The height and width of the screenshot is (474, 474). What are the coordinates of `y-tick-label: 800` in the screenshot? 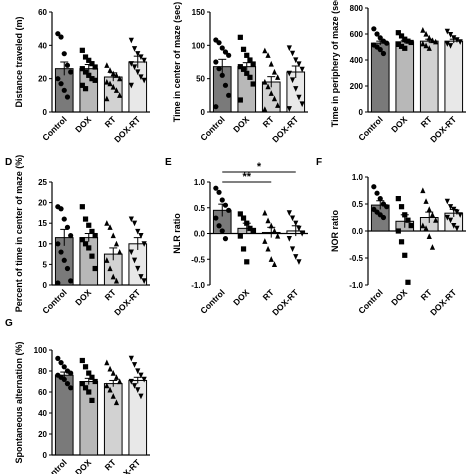 It's located at (357, 8).